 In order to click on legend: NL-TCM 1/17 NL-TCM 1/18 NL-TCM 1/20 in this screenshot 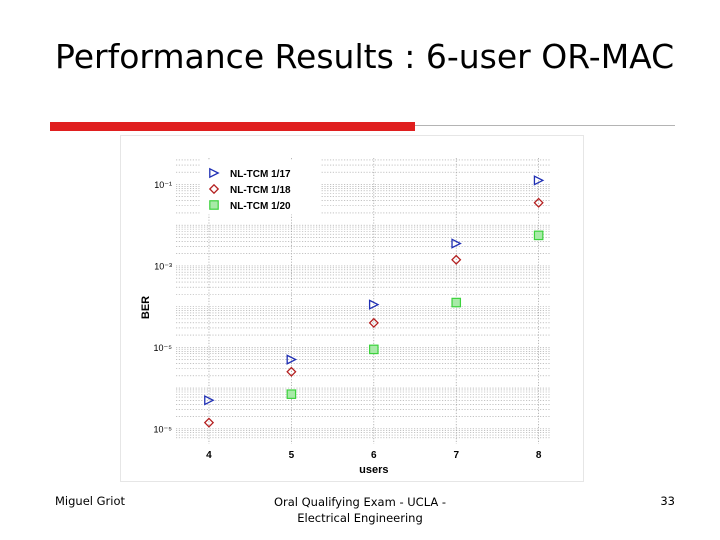, I will do `click(260, 187)`.